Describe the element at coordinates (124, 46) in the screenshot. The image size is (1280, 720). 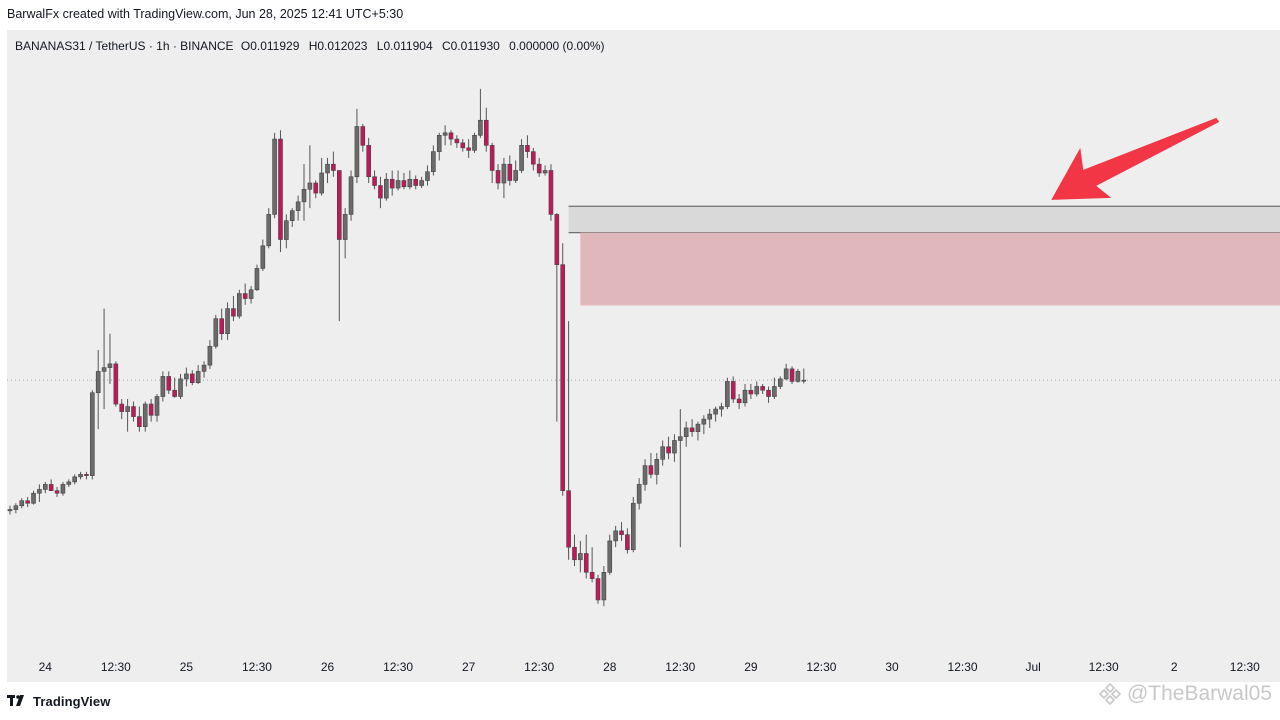
I see `symbol-name: BANANAS31 / TetherUS · 1h · BINANCE` at that location.